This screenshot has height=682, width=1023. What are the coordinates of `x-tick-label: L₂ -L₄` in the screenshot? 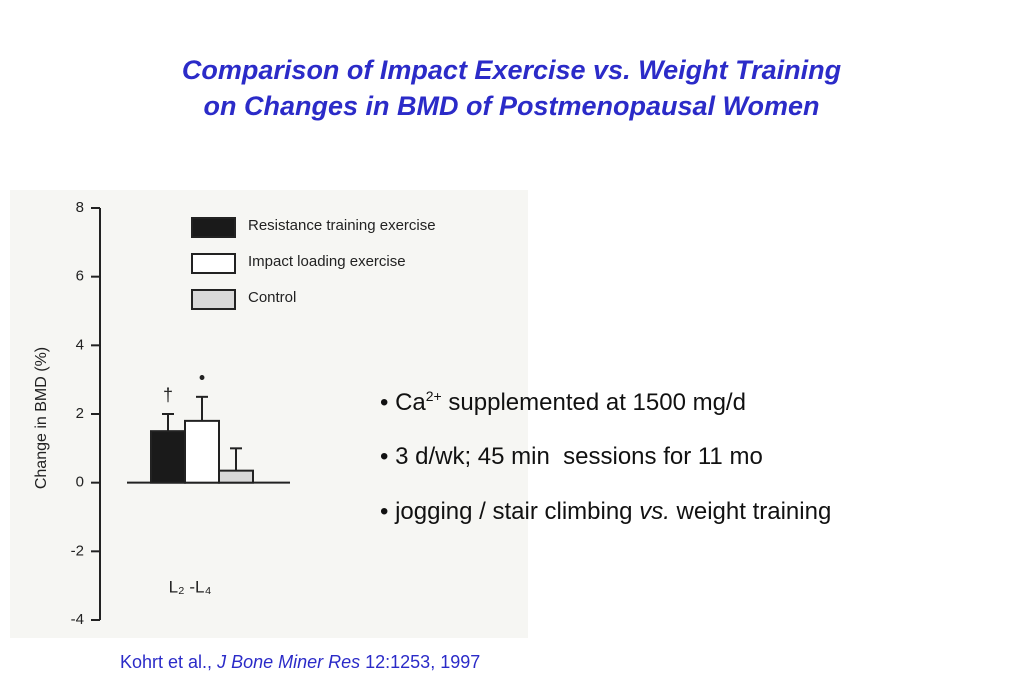 It's located at (190, 586).